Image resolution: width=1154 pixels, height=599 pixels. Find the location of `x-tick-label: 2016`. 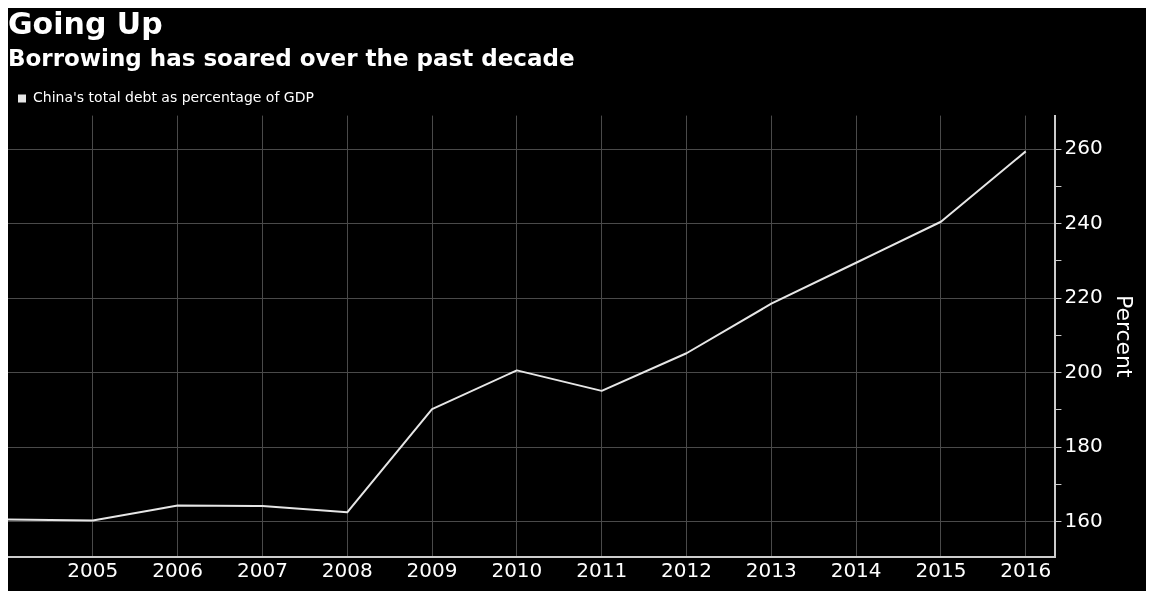

x-tick-label: 2016 is located at coordinates (1026, 570).